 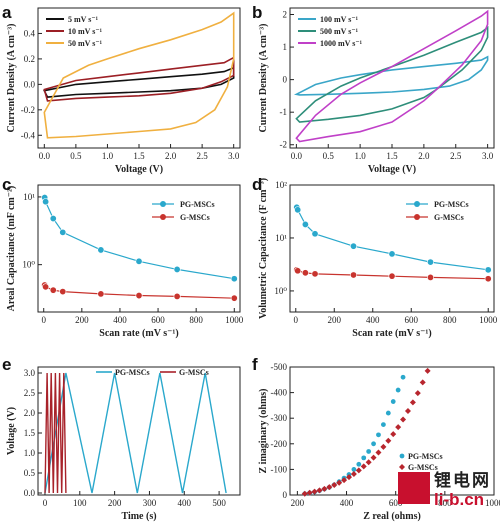 I want to click on x-axis-label: Voltage (V), so click(x=139, y=169).